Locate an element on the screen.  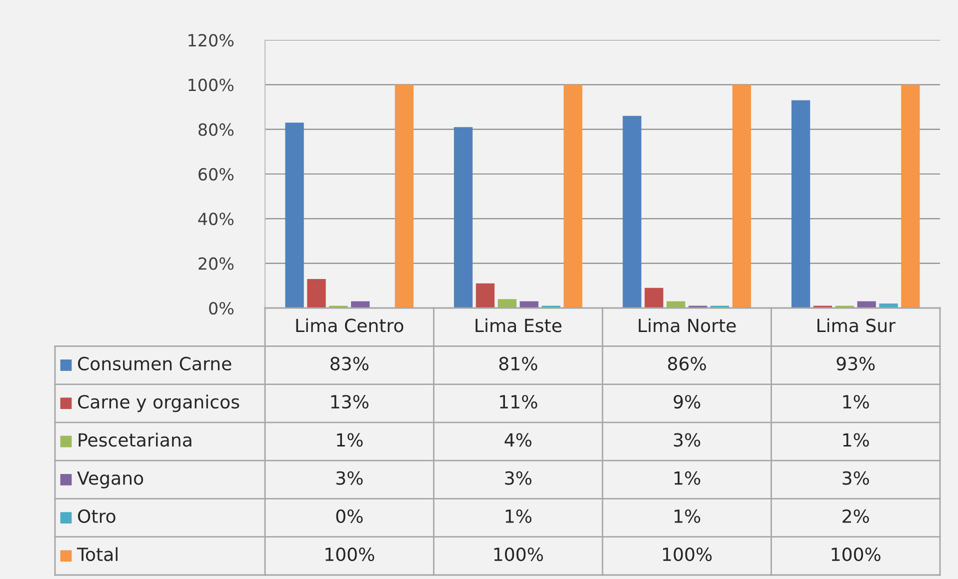
y-tick-label: 120% is located at coordinates (211, 40).